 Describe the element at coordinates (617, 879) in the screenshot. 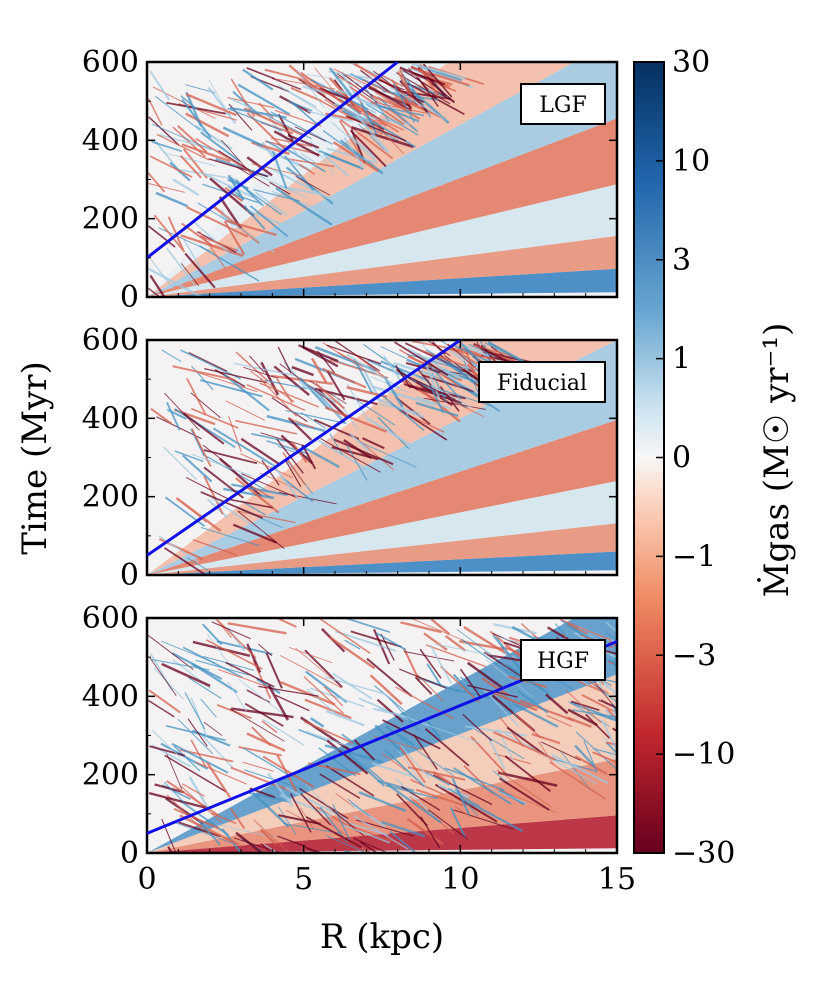

I see `x-tick-label: 15` at that location.